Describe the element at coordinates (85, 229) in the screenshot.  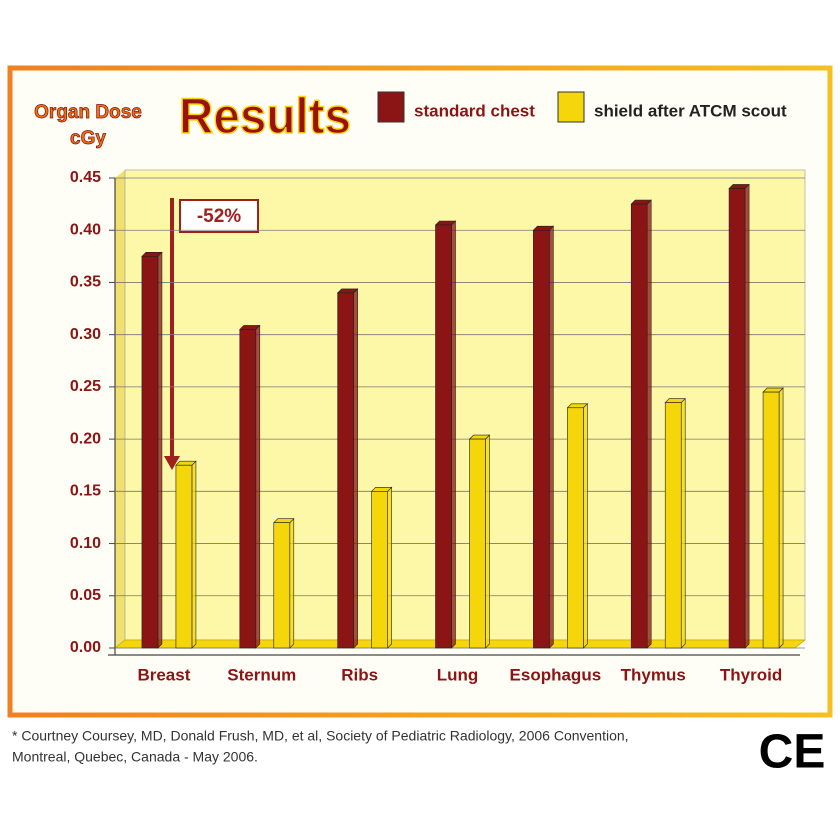
I see `y-tick-label: 0.40` at that location.